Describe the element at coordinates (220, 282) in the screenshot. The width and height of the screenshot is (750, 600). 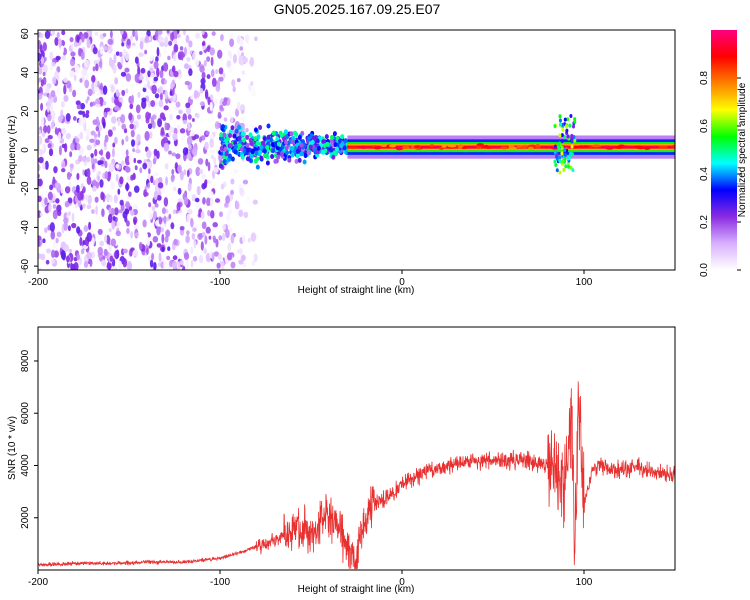
I see `spectrogram-xtick-label: -100` at that location.